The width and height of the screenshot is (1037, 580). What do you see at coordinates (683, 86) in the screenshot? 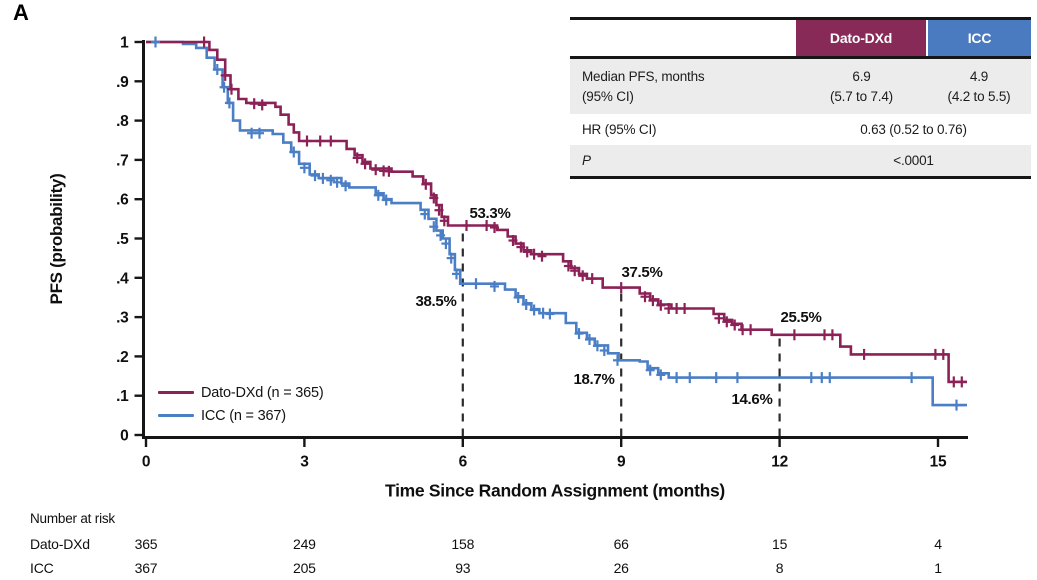
I see `median-pfs-label: Median PFS, months (95% CI)` at bounding box center [683, 86].